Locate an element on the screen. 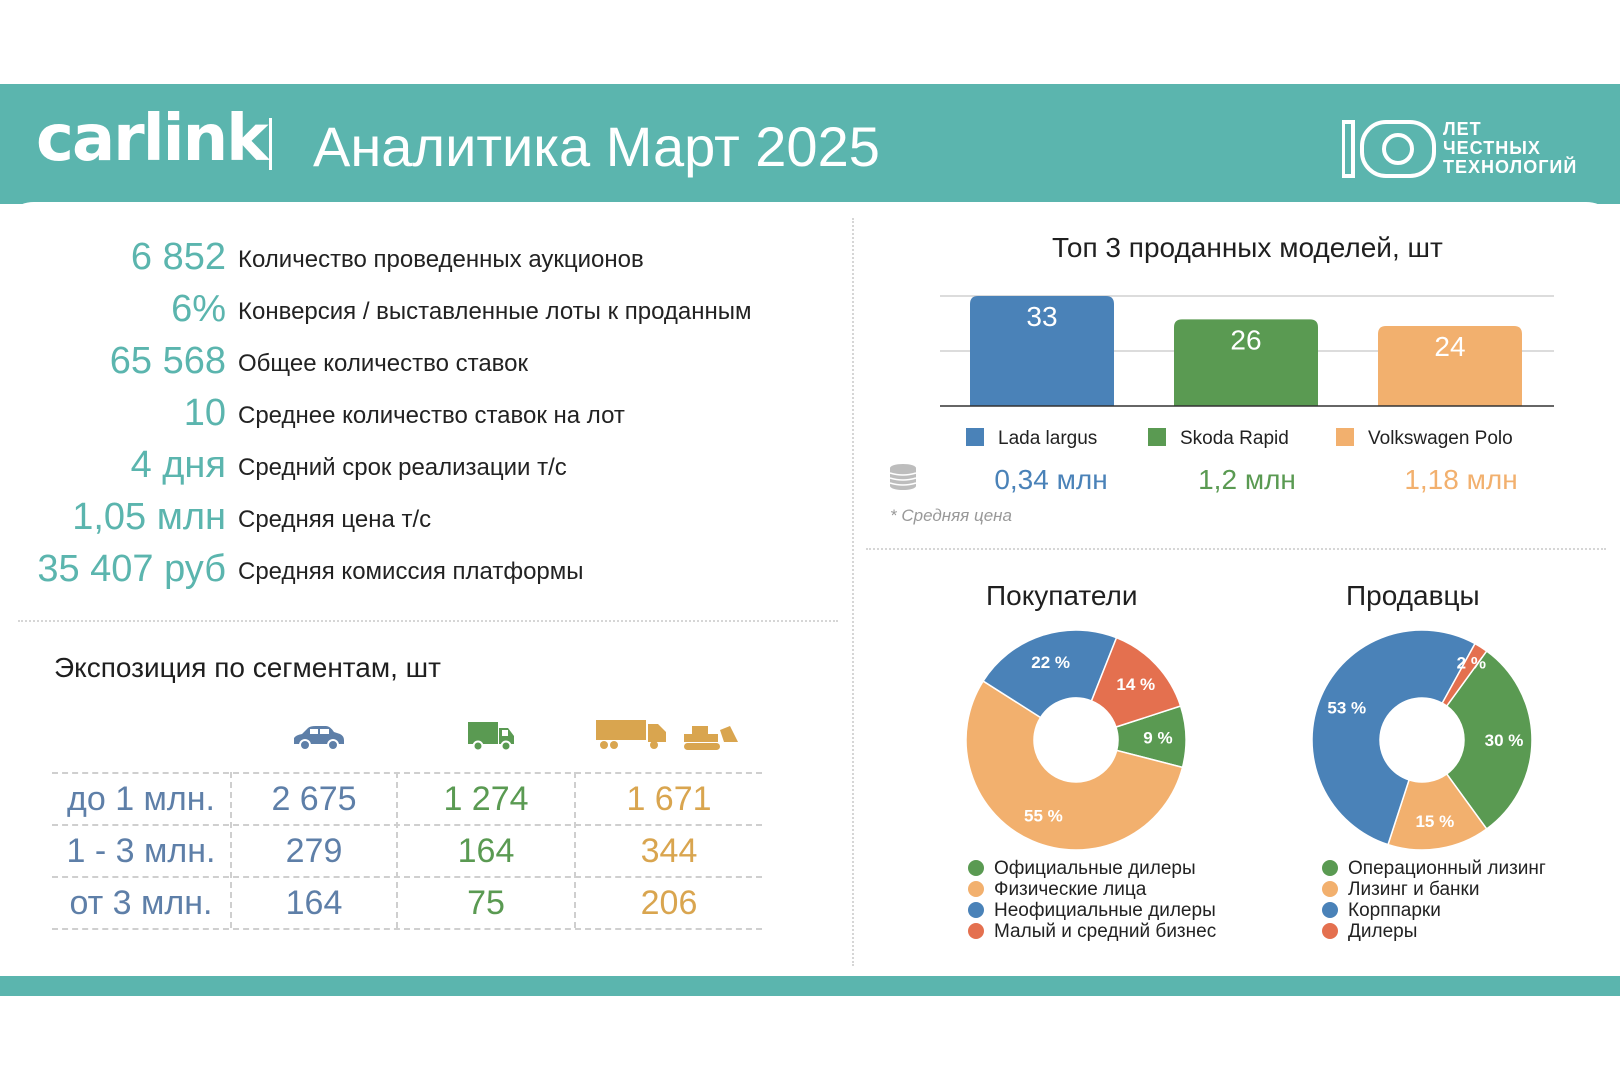 The height and width of the screenshot is (1080, 1620). avg-price-note: * Средняя цена is located at coordinates (951, 515).